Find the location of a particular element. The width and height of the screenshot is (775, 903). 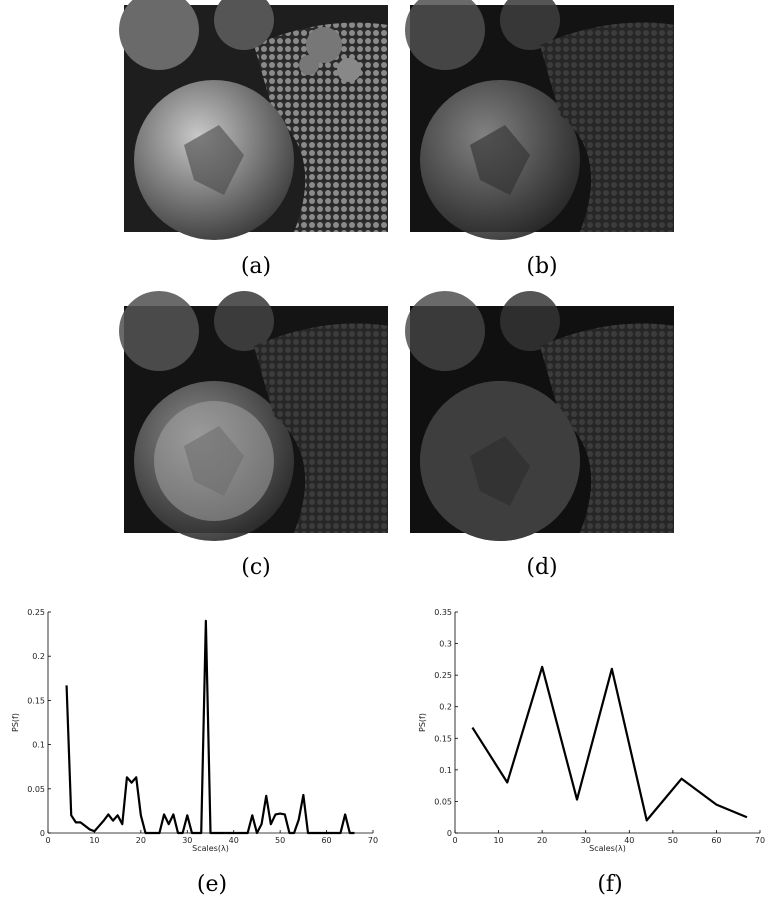

image-a is located at coordinates (253, 120).